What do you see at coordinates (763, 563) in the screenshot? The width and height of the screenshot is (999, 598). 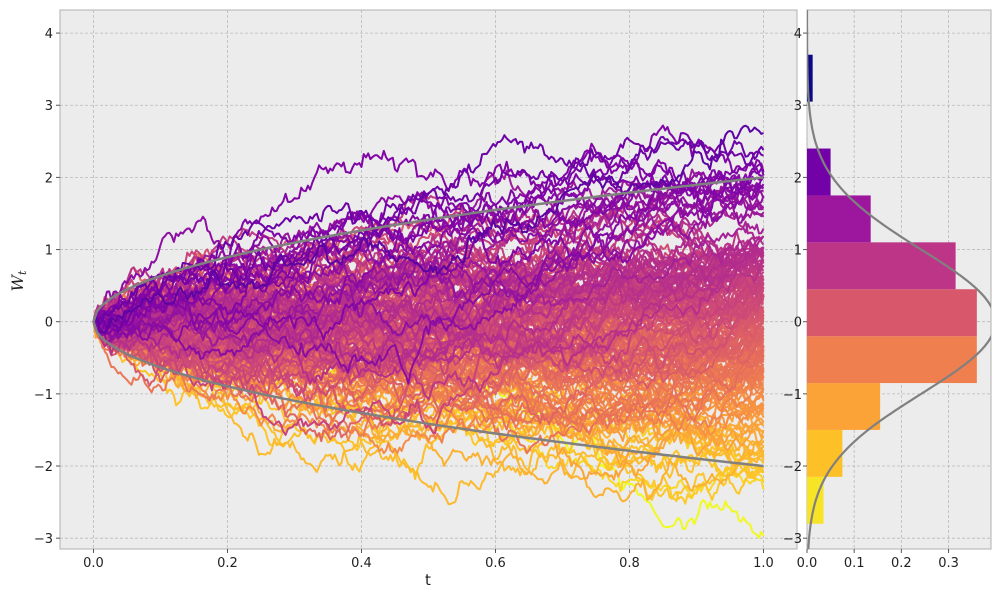 I see `x-tick-label: 1.0` at bounding box center [763, 563].